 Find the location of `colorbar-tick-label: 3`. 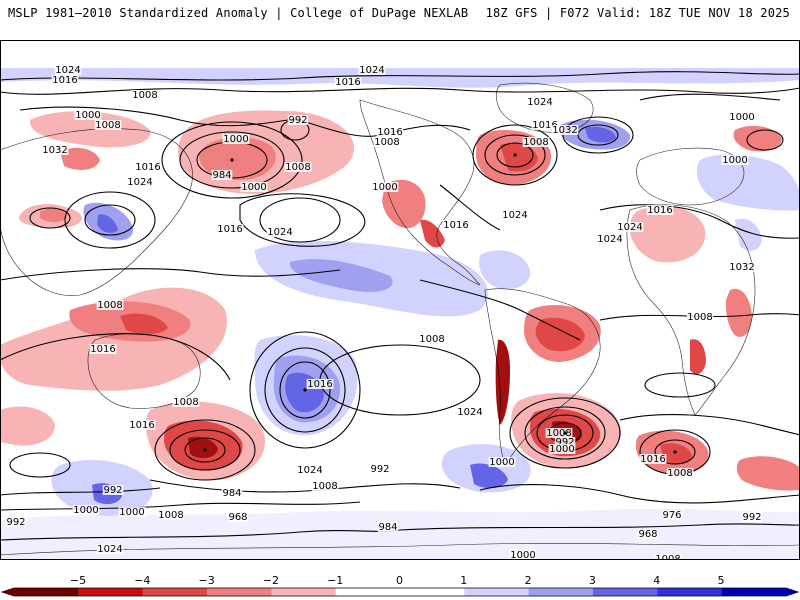

colorbar-tick-label: 3 is located at coordinates (592, 580).